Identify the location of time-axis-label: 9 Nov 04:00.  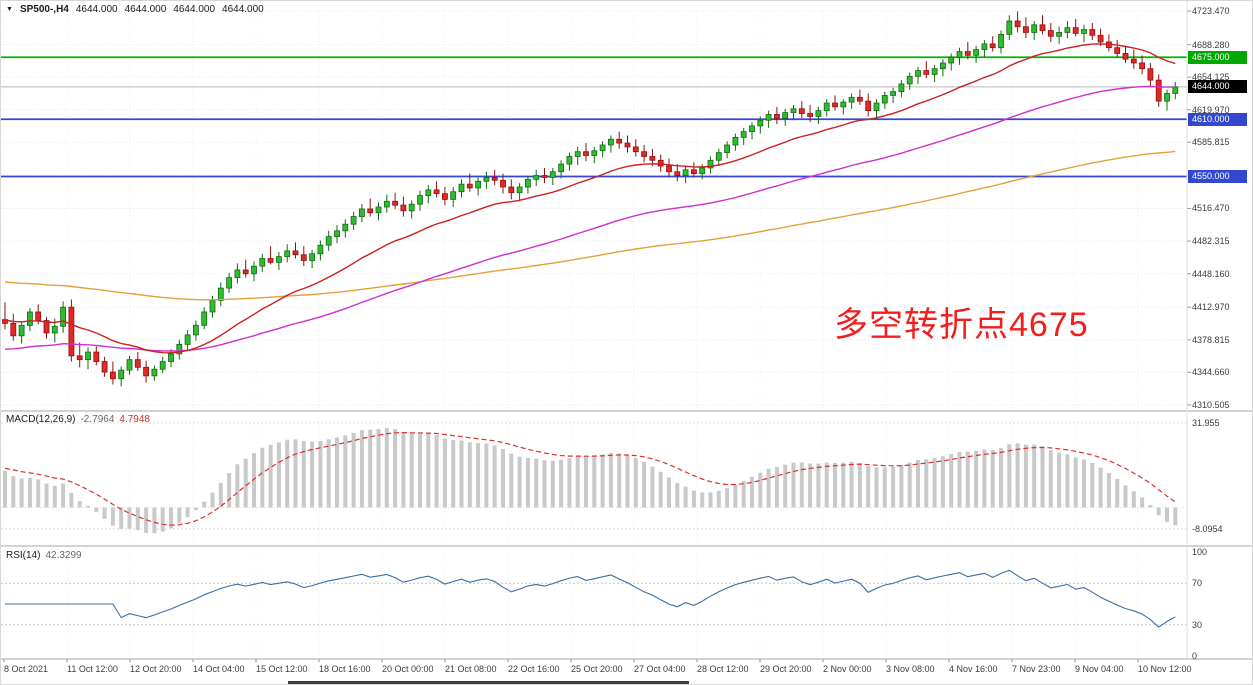
(1099, 669).